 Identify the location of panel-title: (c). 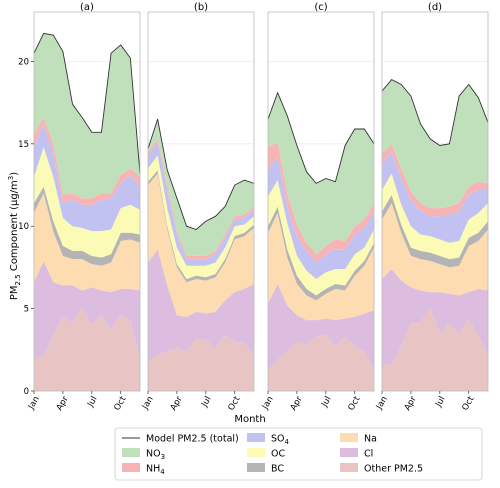
(320, 7).